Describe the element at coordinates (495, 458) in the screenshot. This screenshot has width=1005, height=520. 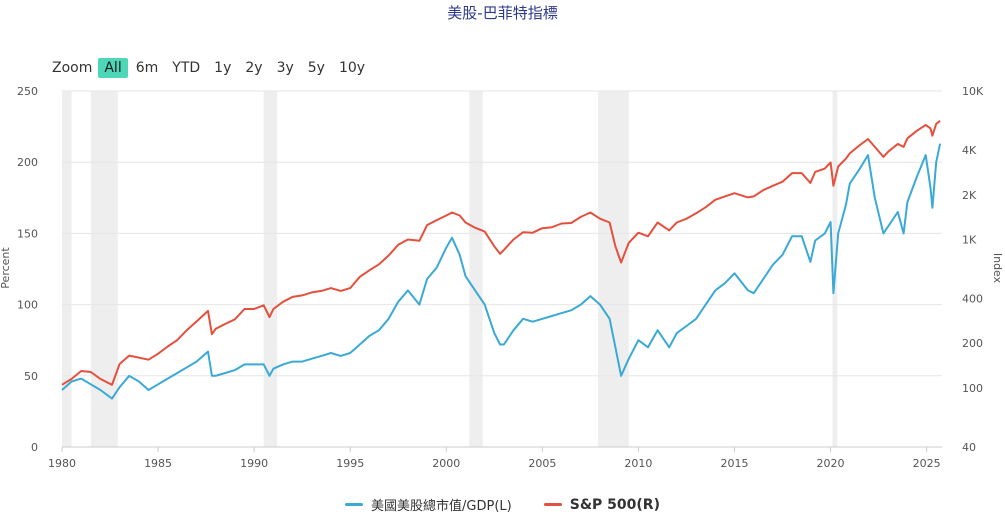
I see `x-axis-ticks: 1980 1985 1990 1995 2000 2005 2010 2015 2020 2025` at that location.